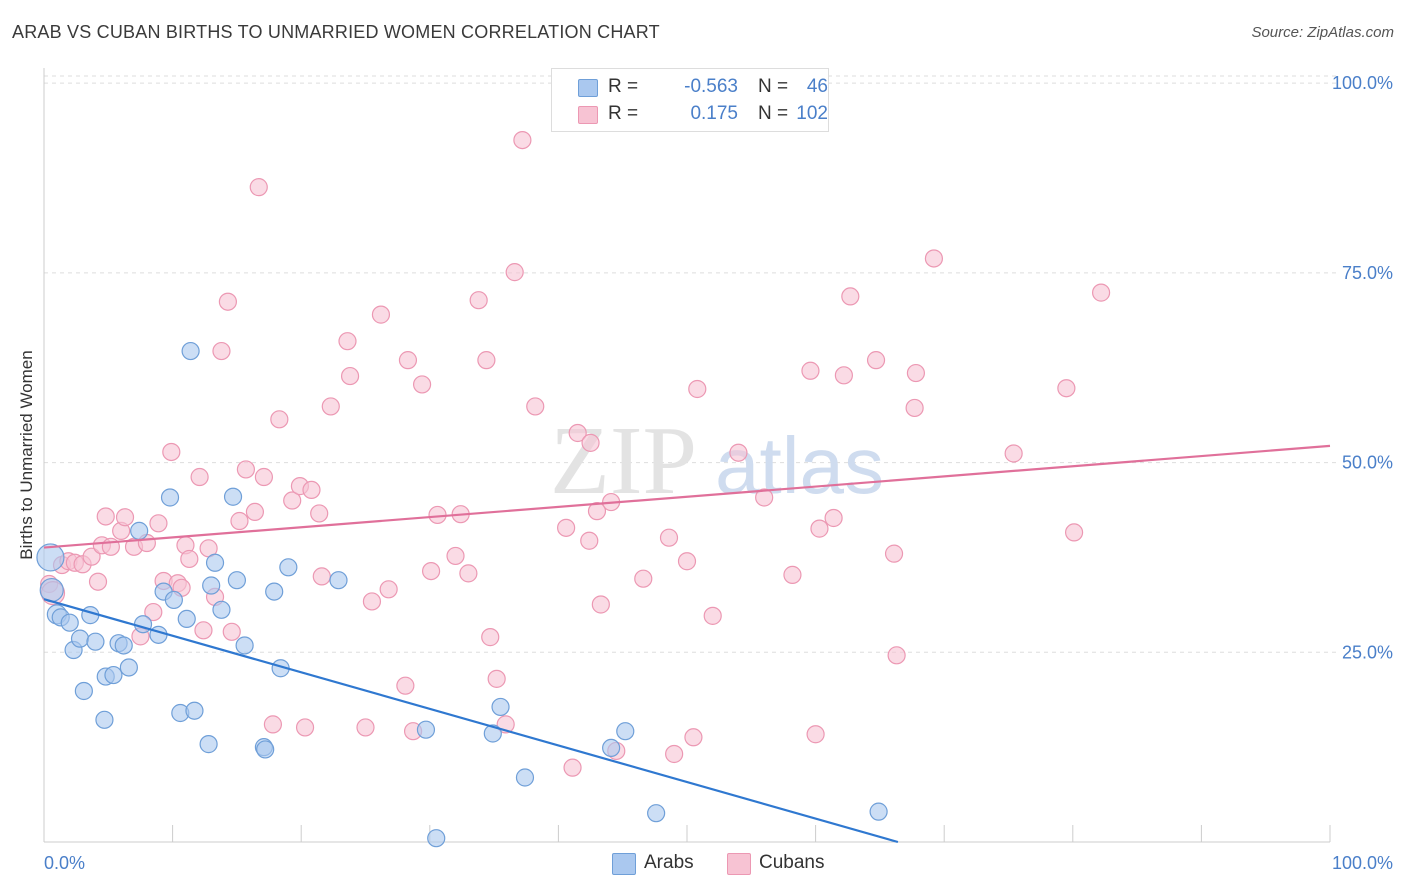 This screenshot has width=1406, height=892. What do you see at coordinates (588, 88) in the screenshot?
I see `arabs-swatch` at bounding box center [588, 88].